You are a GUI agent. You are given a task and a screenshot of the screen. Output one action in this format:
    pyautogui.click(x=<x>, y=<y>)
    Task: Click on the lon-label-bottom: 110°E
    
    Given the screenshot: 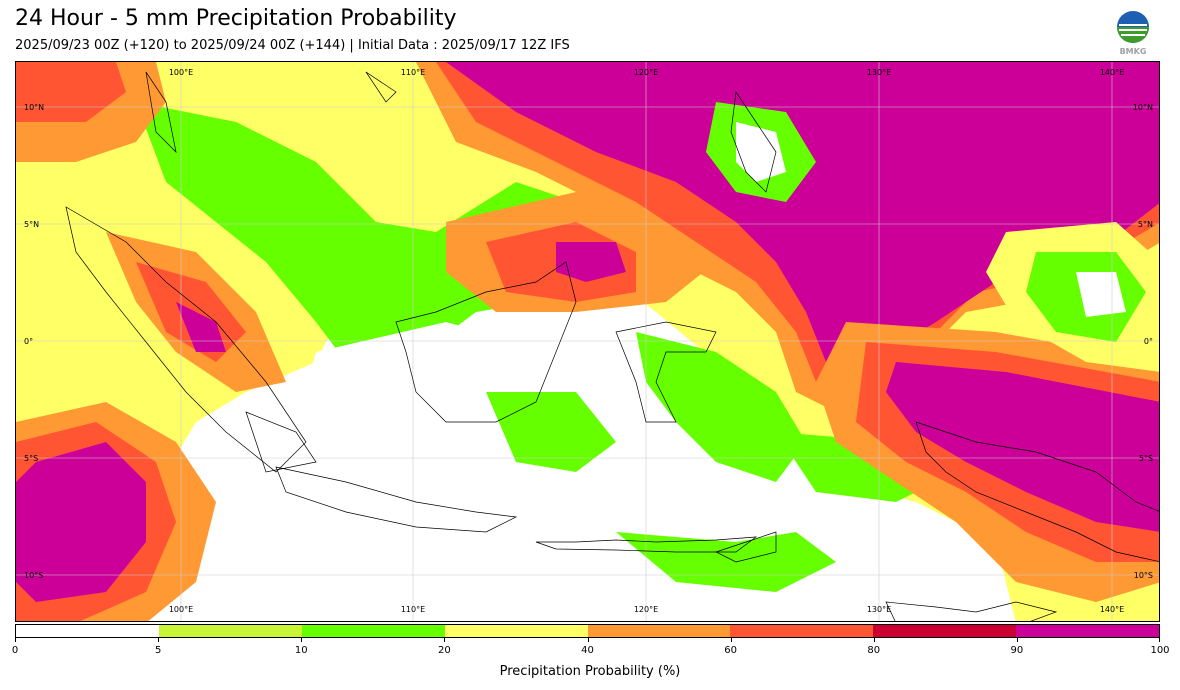 What is the action you would take?
    pyautogui.click(x=413, y=609)
    